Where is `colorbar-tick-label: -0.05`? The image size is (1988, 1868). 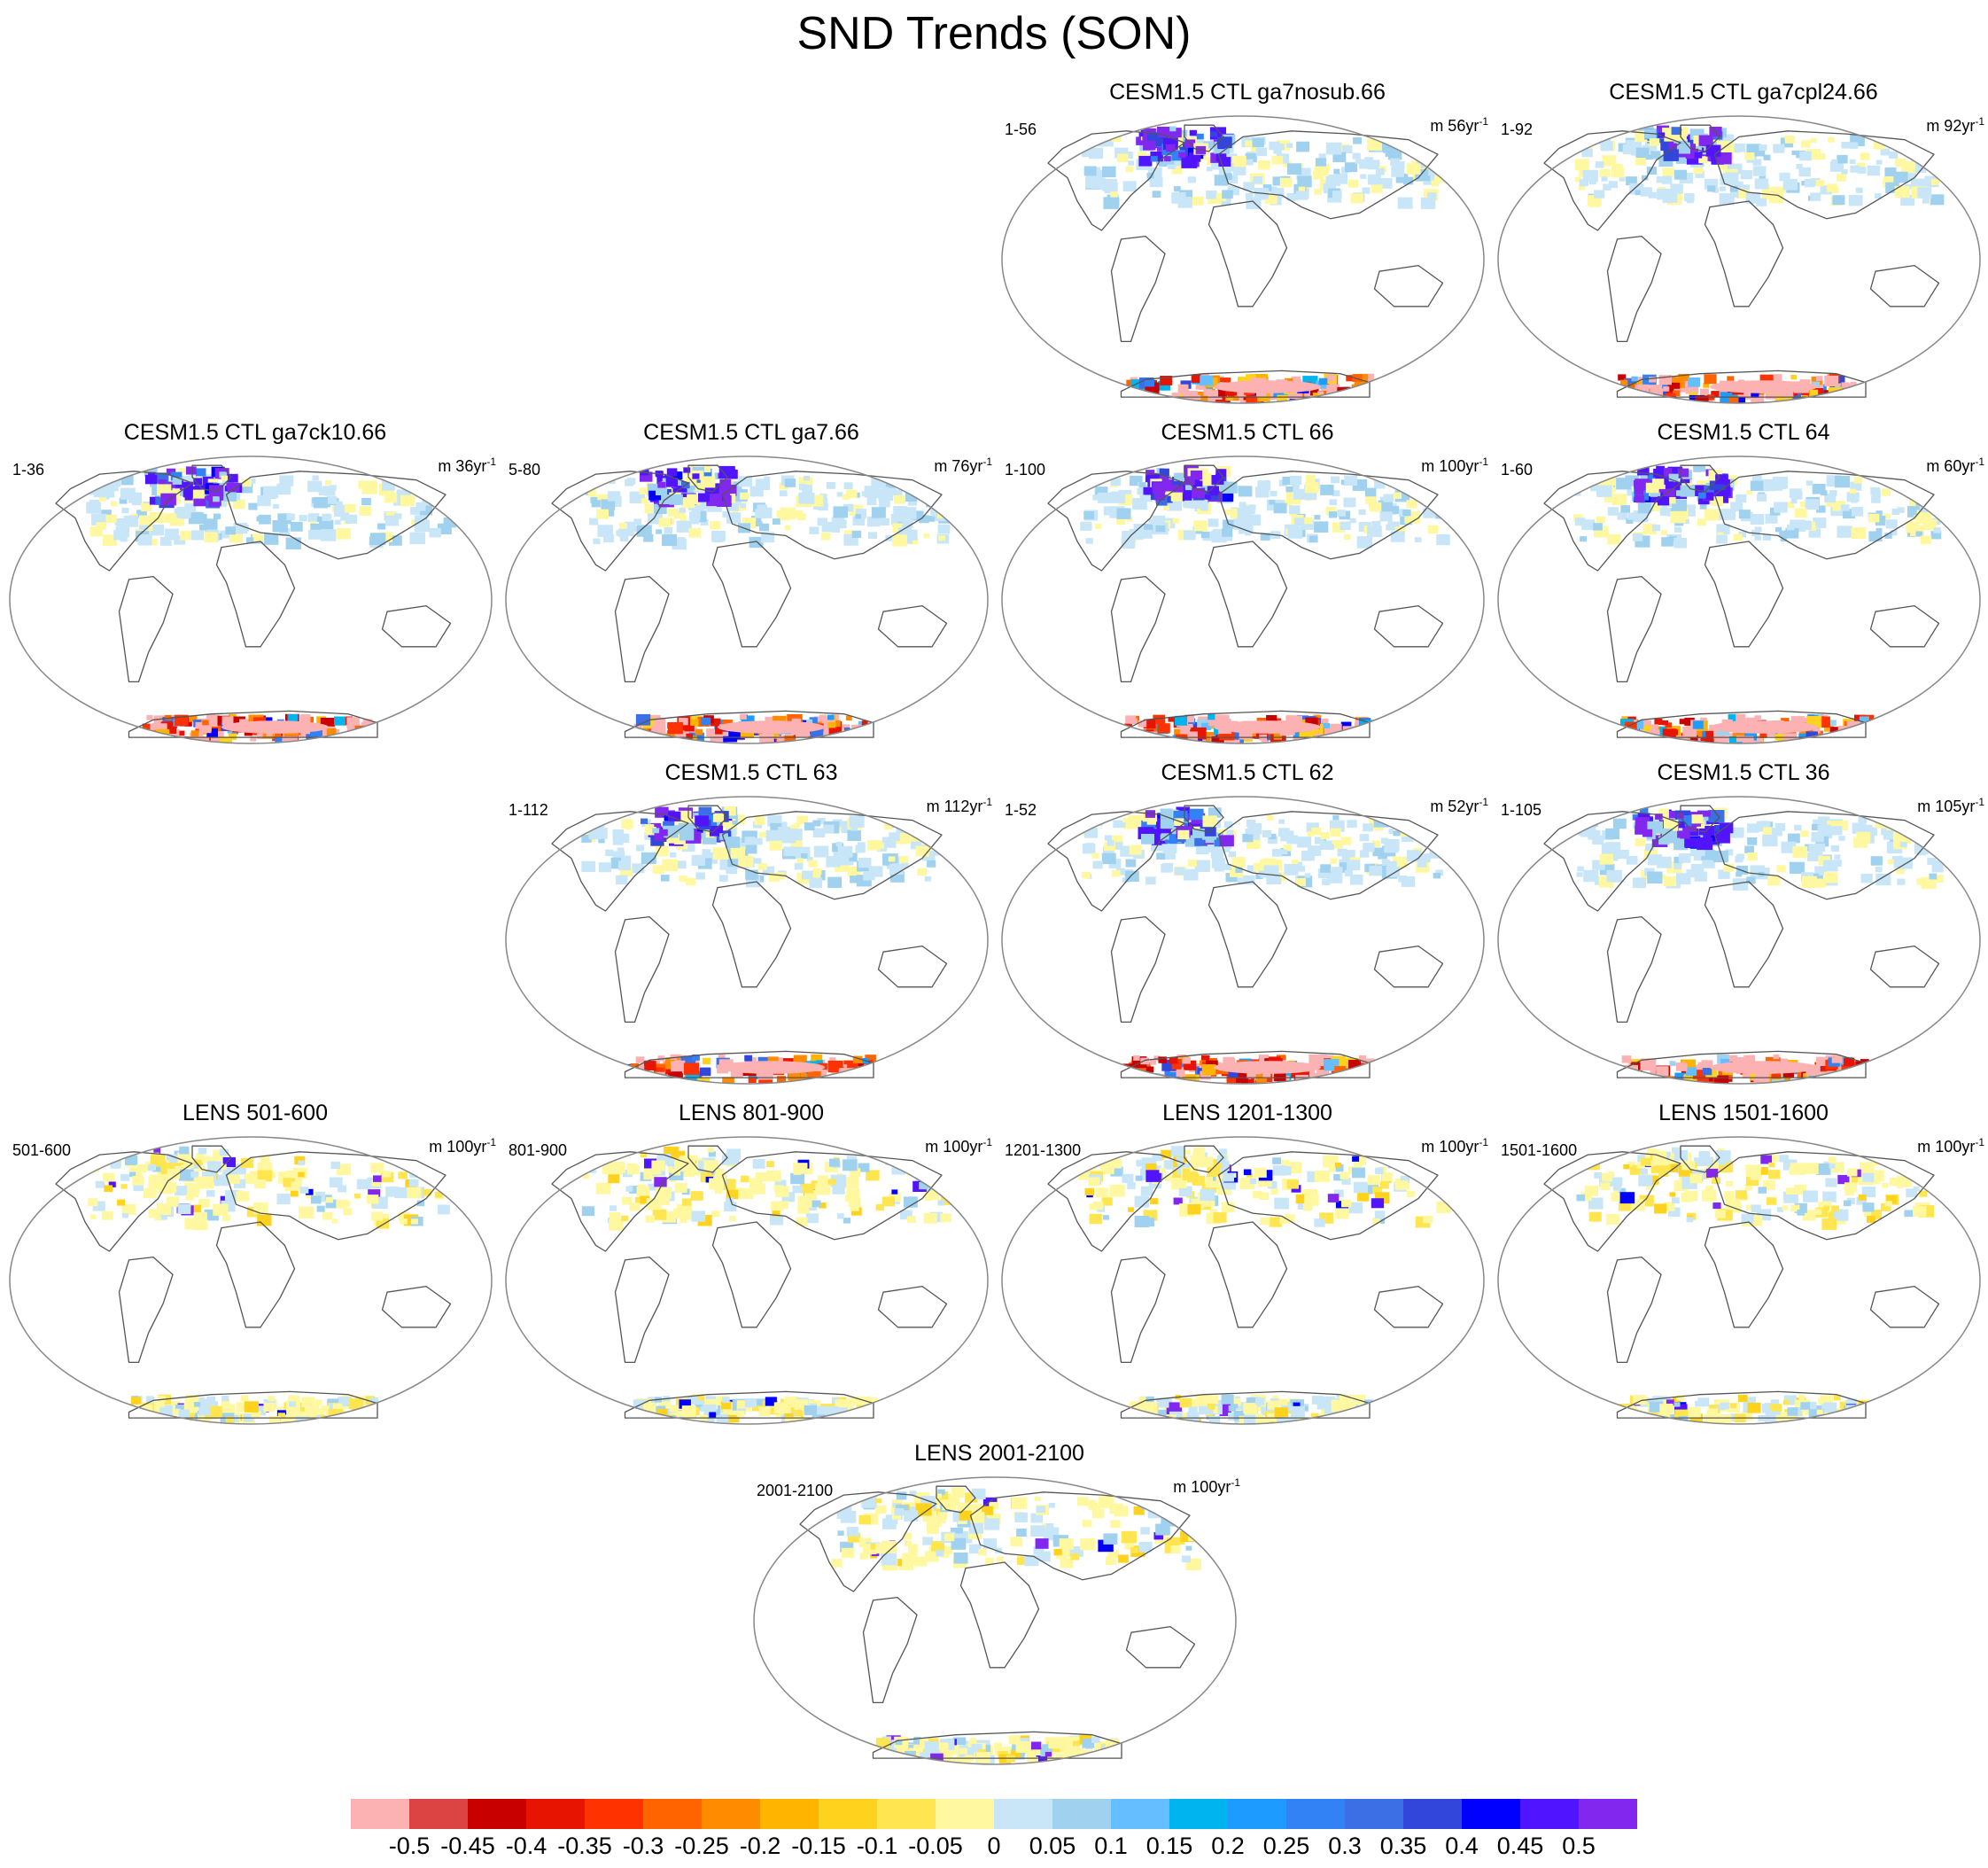 colorbar-tick-label: -0.05 is located at coordinates (935, 1847).